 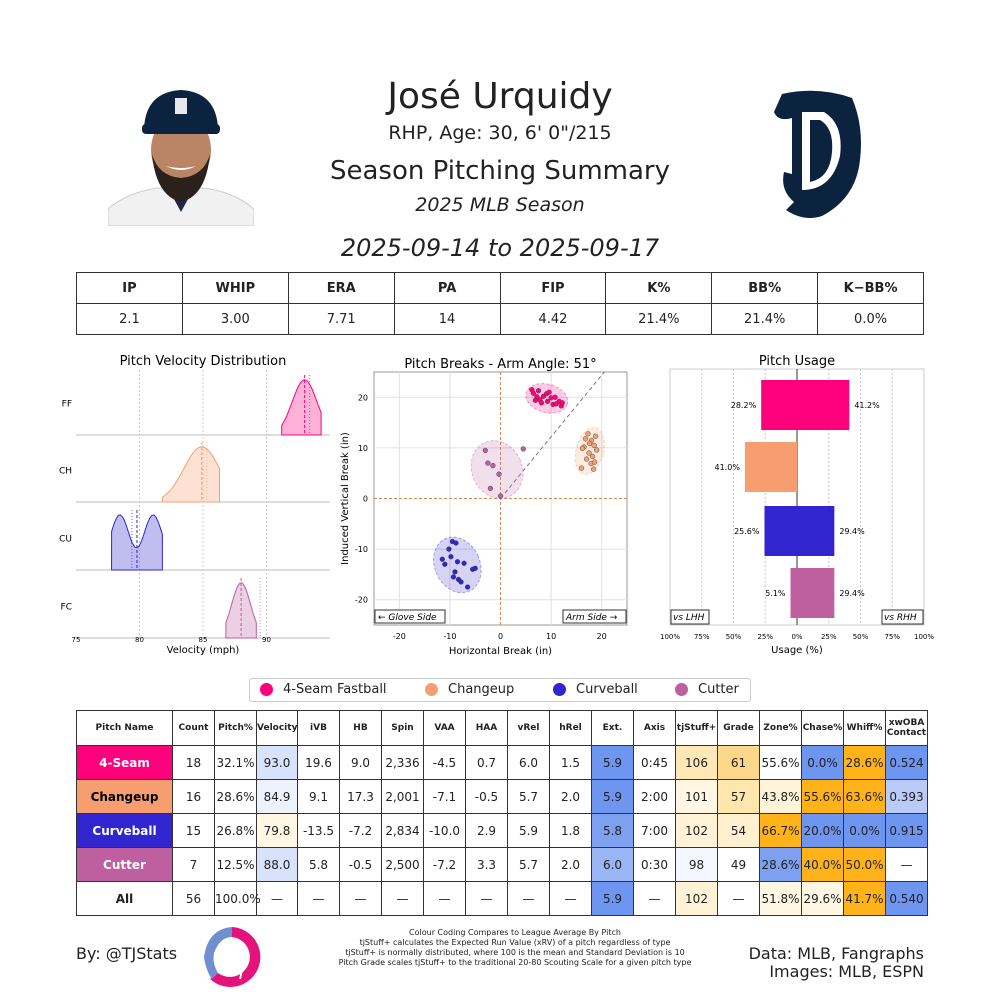 What do you see at coordinates (124, 830) in the screenshot?
I see `pitch-name-cell: Curveball` at bounding box center [124, 830].